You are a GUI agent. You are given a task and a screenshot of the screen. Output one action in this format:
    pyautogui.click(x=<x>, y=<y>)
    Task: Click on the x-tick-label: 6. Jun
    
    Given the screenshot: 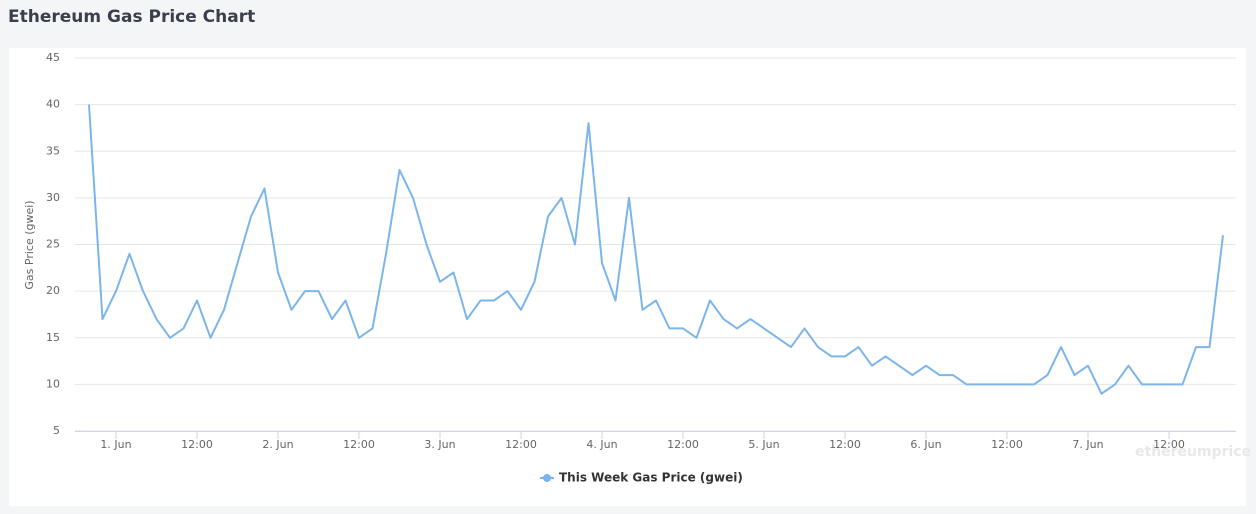 What is the action you would take?
    pyautogui.click(x=925, y=444)
    